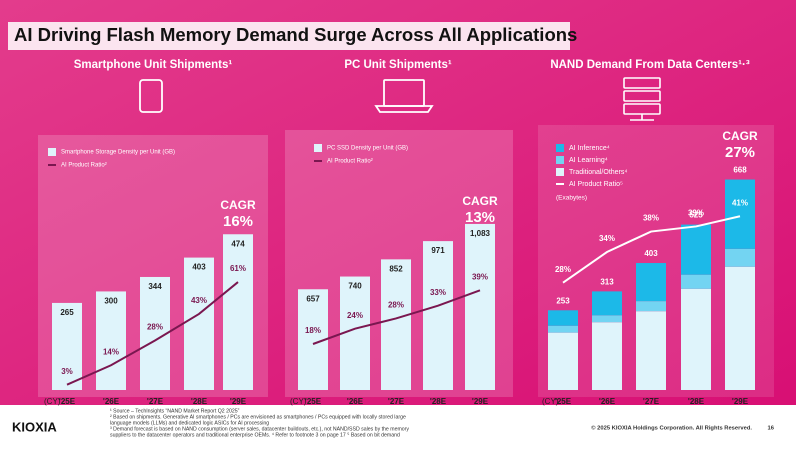 The height and width of the screenshot is (455, 796). Describe the element at coordinates (355, 286) in the screenshot. I see `bar-value-label: 740` at that location.